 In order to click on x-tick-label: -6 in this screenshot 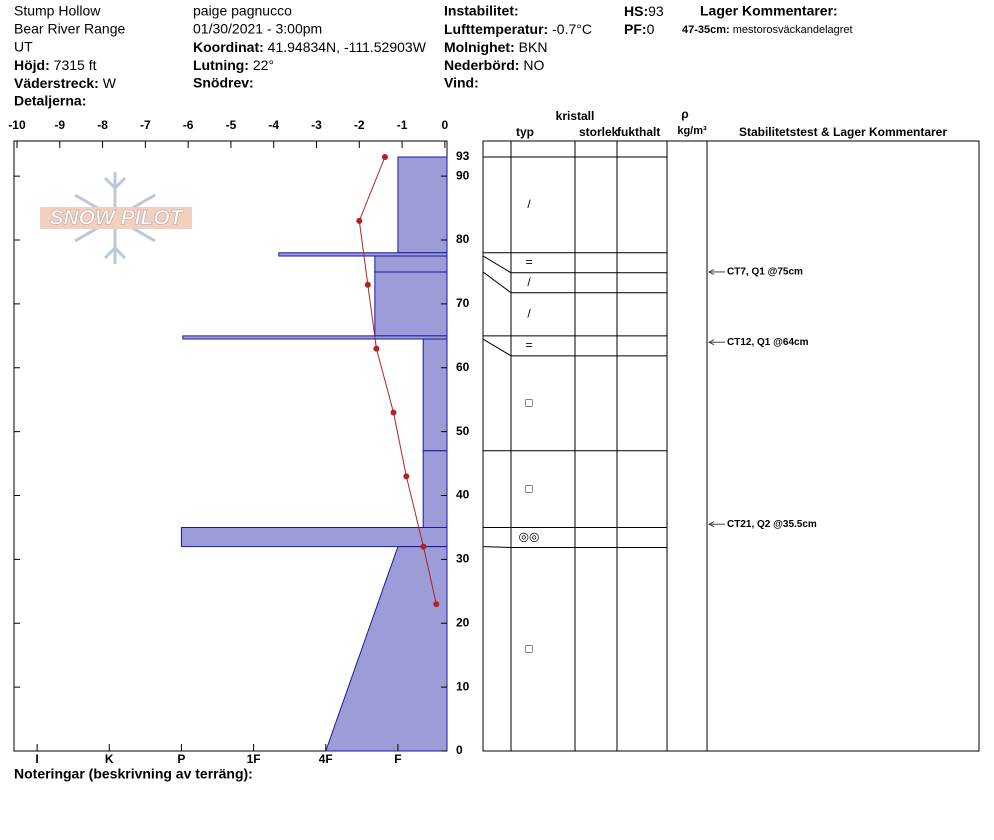, I will do `click(188, 125)`.